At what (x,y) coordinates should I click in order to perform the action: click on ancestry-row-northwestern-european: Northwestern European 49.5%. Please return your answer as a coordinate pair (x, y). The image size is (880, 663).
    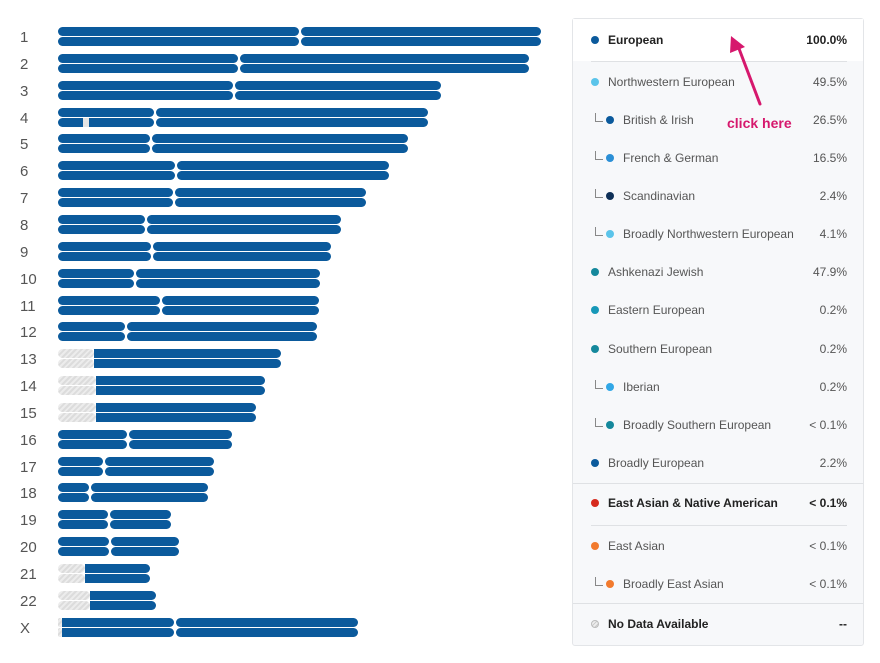
    Looking at the image, I should click on (718, 82).